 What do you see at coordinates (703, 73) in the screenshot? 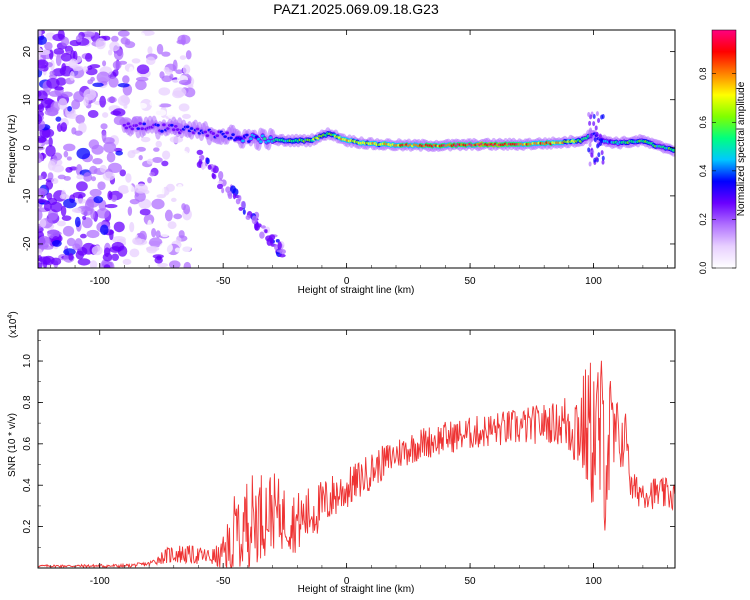
I see `colorbar-tick-label: 0.8` at bounding box center [703, 73].